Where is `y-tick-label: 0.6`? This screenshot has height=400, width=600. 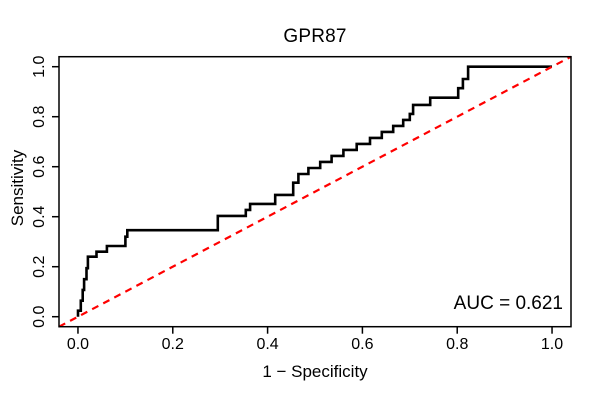
y-tick-label: 0.6 is located at coordinates (39, 166).